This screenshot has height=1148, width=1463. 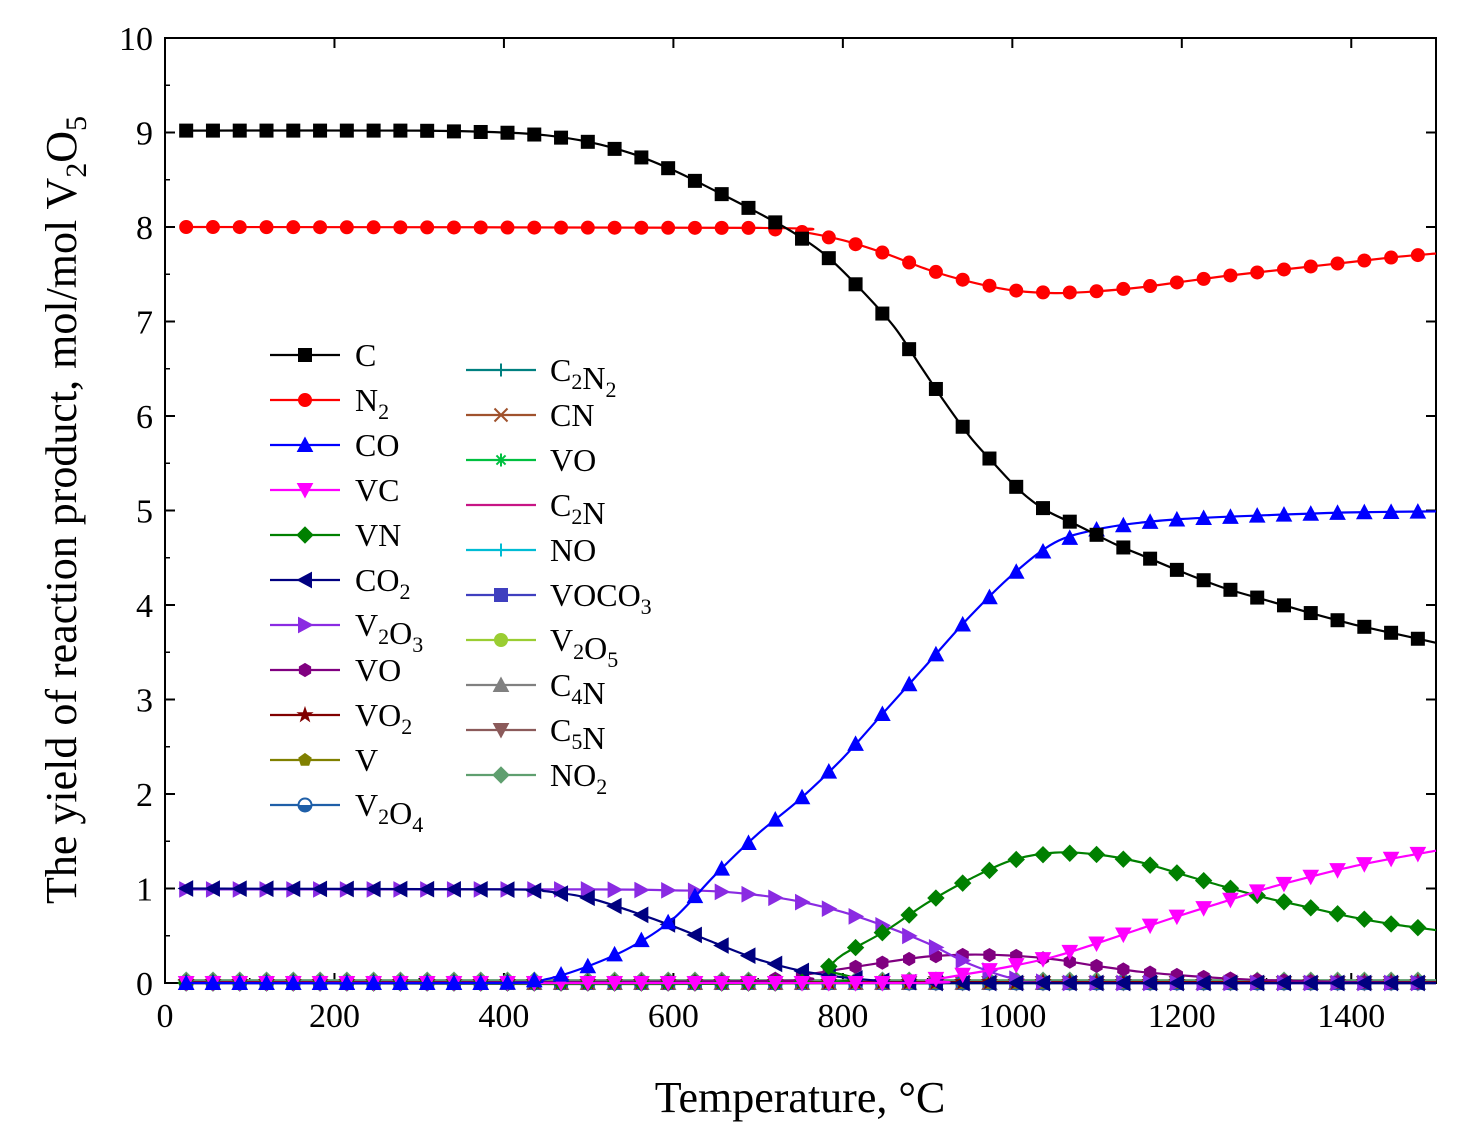 I want to click on legend-marker-n2, so click(x=305, y=400).